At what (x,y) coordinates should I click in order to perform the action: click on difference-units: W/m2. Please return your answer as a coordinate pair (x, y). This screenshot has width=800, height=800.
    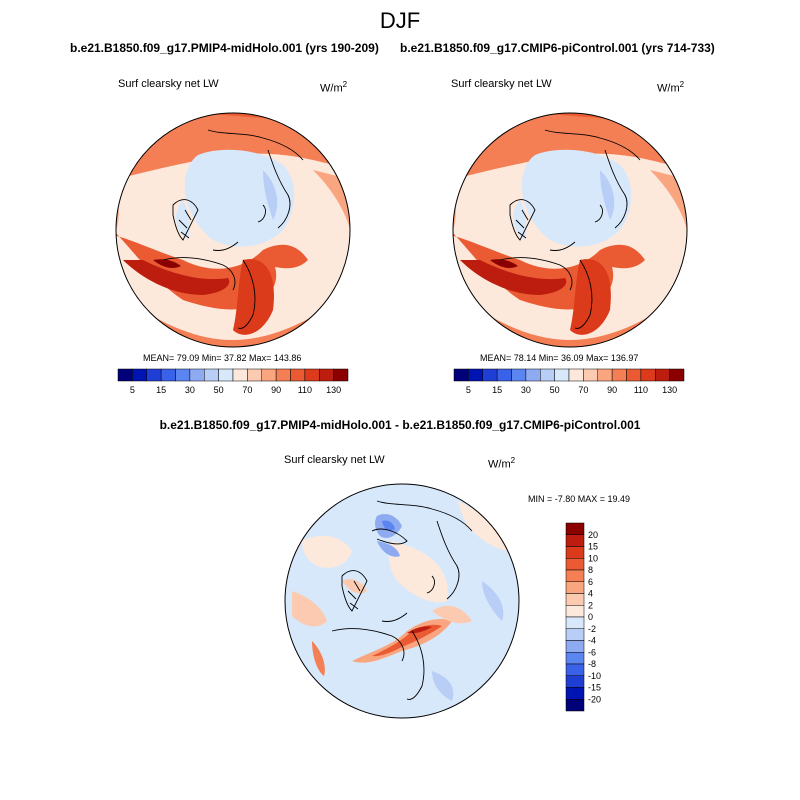
    Looking at the image, I should click on (502, 463).